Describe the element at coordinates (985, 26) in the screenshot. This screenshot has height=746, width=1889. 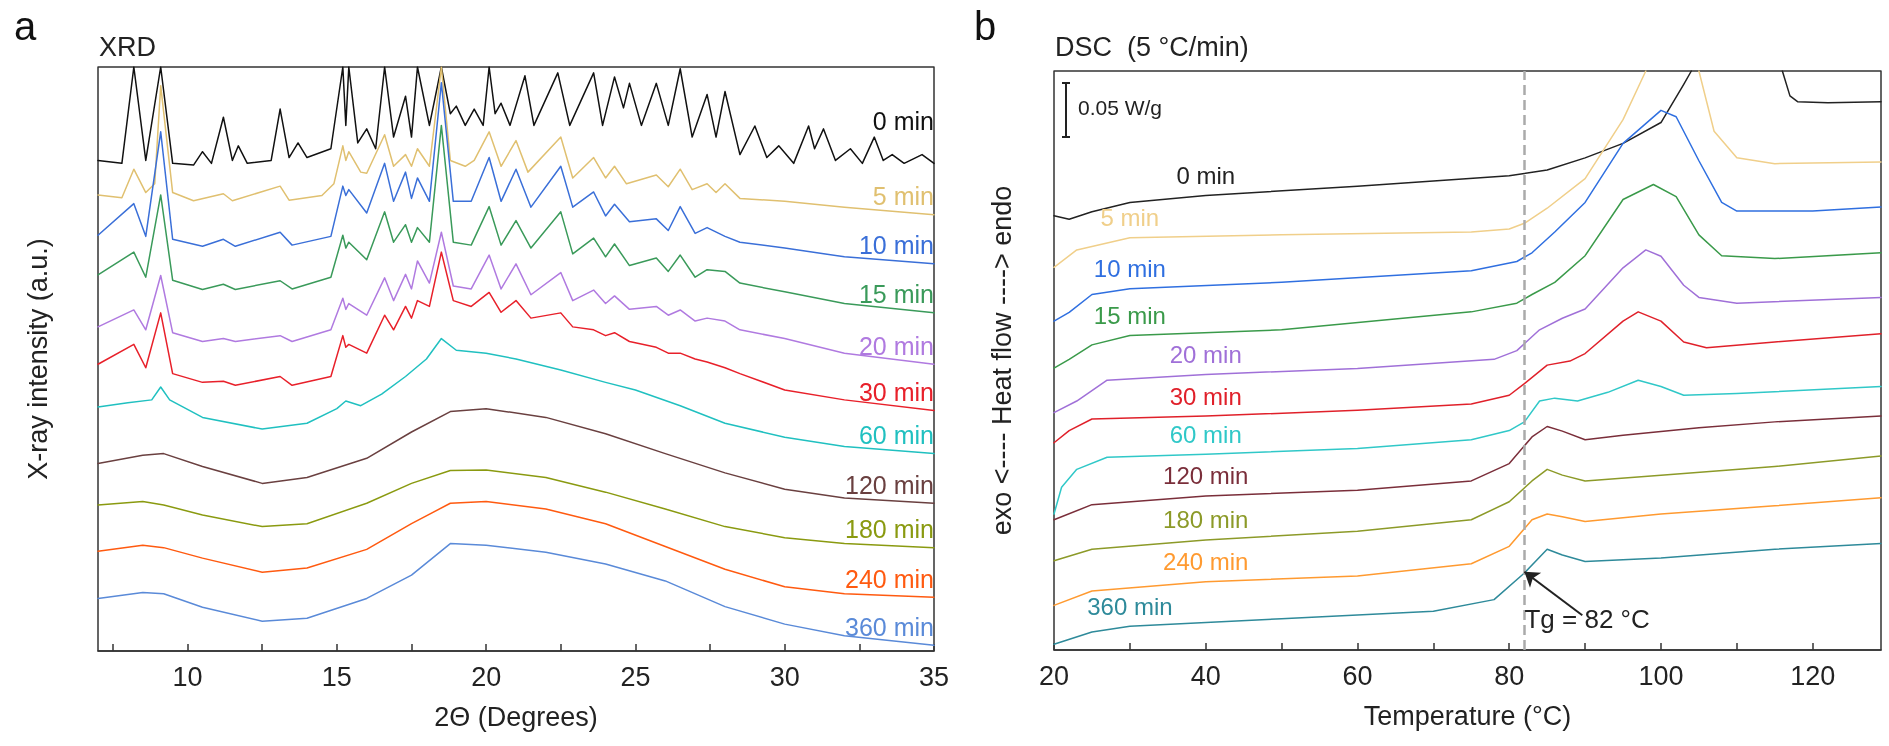
I see `text: b` at that location.